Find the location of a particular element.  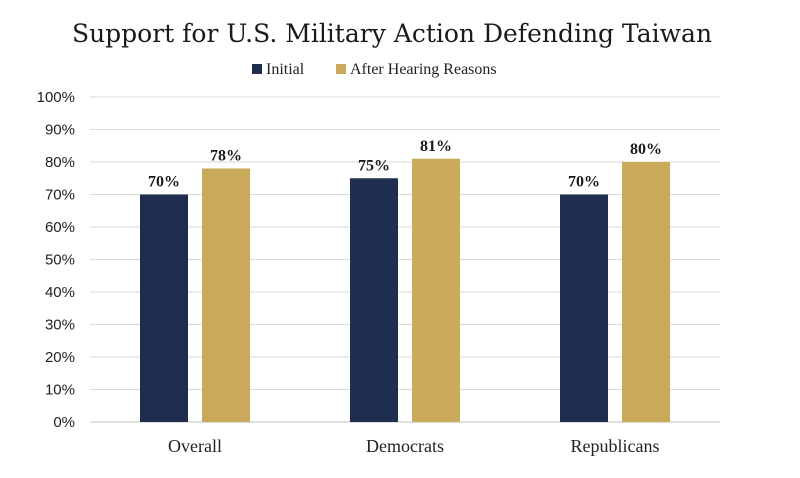

y-tick-label: 80% is located at coordinates (60, 162).